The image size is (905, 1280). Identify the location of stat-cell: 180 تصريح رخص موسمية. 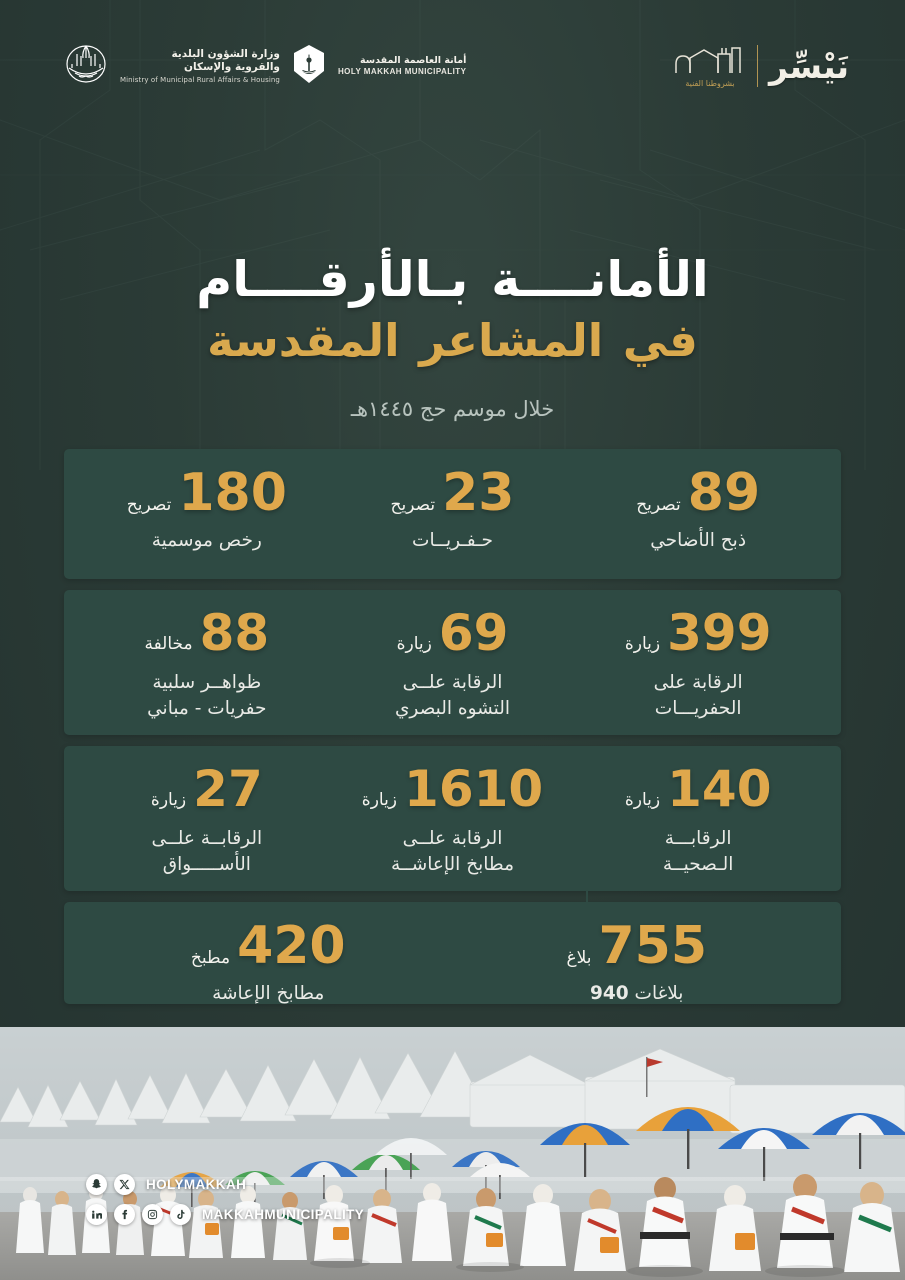
(207, 508).